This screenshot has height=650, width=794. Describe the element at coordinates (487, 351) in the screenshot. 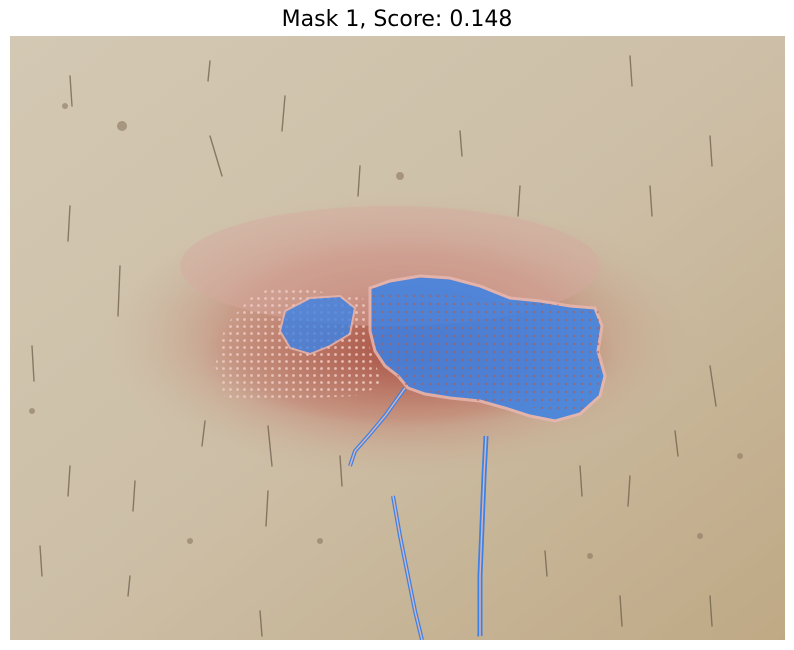

I see `mask-texture` at that location.